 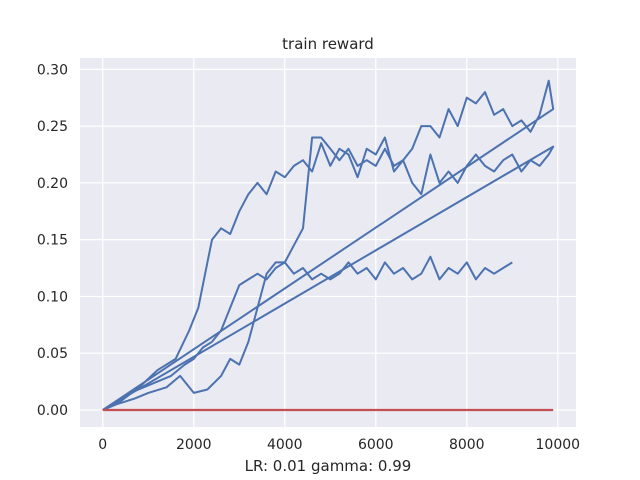 What do you see at coordinates (52, 411) in the screenshot?
I see `y-tick-label: 0.00` at bounding box center [52, 411].